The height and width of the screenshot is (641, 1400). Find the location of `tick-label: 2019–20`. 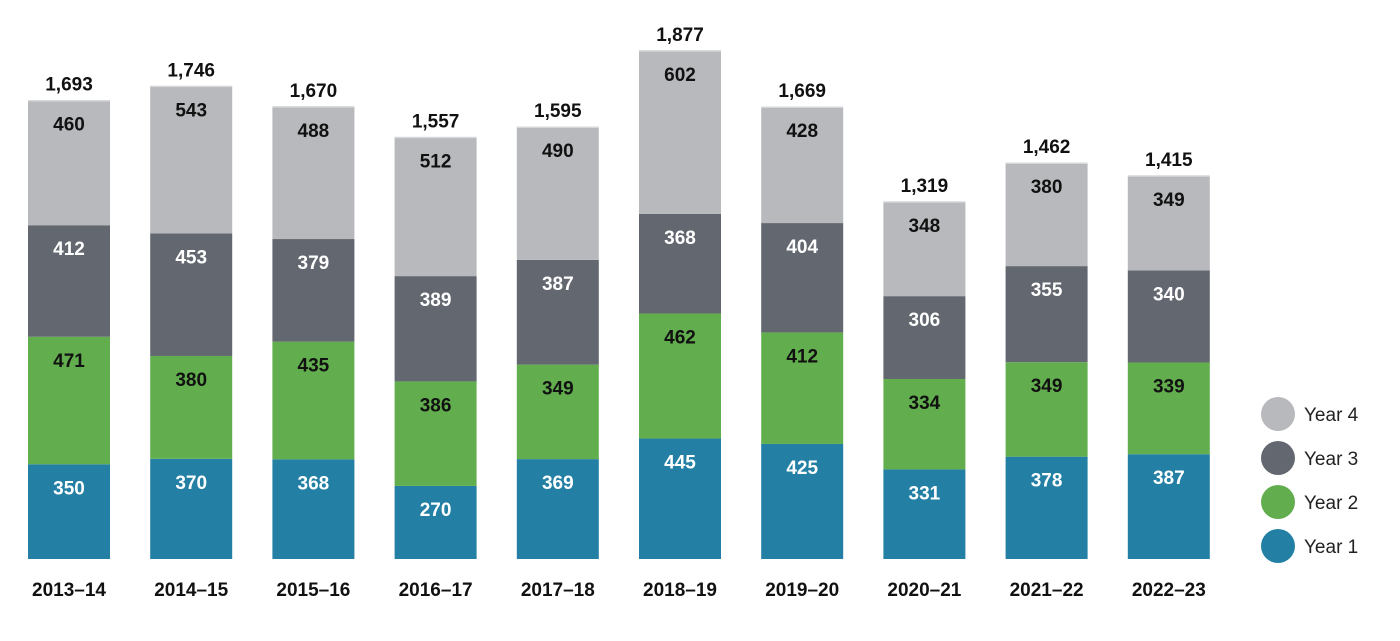

tick-label: 2019–20 is located at coordinates (802, 590).